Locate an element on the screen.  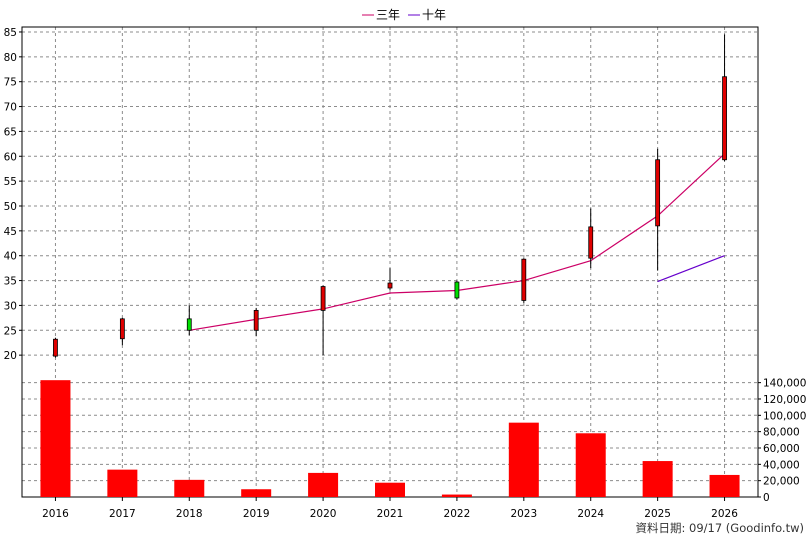
volume-bar-2016 is located at coordinates (55, 438).